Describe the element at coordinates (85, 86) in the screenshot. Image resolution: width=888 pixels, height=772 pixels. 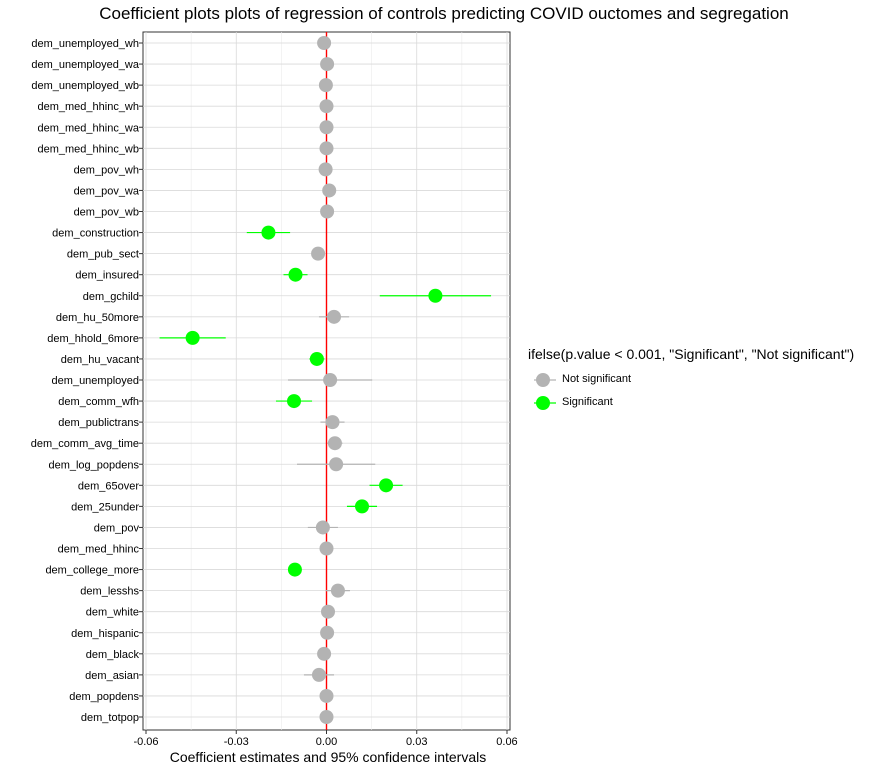
I see `y-tick-label: dem_unemployed_wb` at that location.